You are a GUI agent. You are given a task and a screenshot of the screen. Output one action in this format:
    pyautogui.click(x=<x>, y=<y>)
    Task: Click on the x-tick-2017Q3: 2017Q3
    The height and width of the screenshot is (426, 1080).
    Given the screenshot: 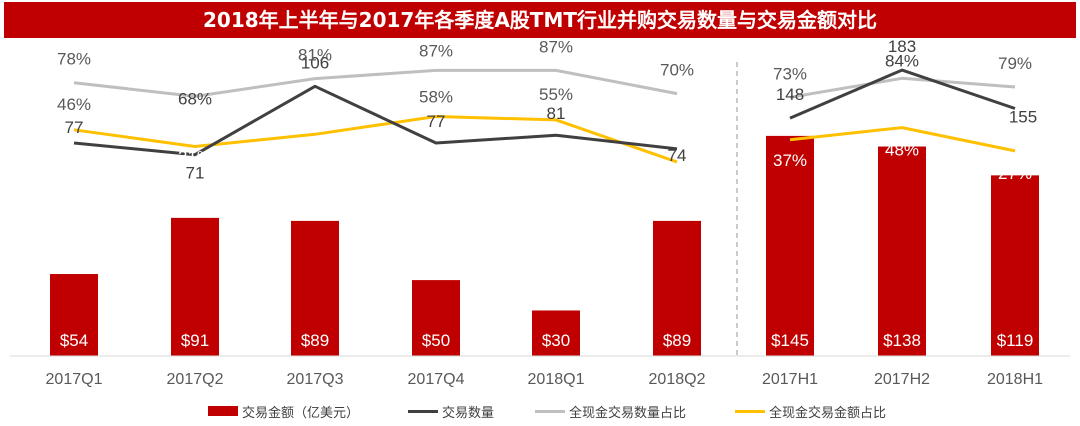 What is the action you would take?
    pyautogui.click(x=315, y=379)
    